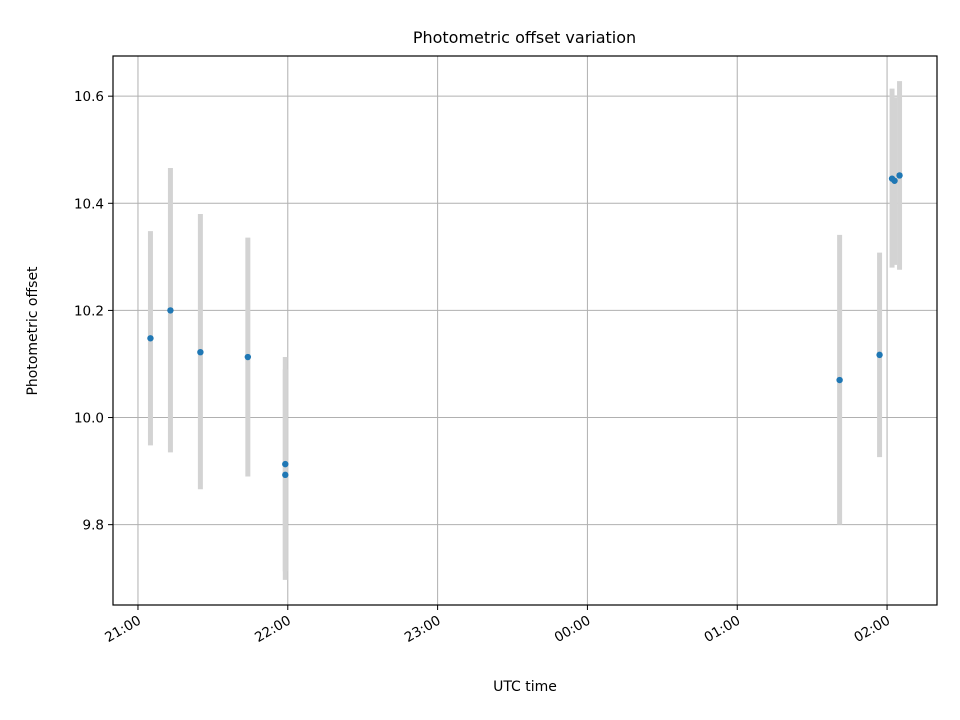 The width and height of the screenshot is (960, 720). Describe the element at coordinates (89, 311) in the screenshot. I see `y-tick-label: 10.2` at that location.